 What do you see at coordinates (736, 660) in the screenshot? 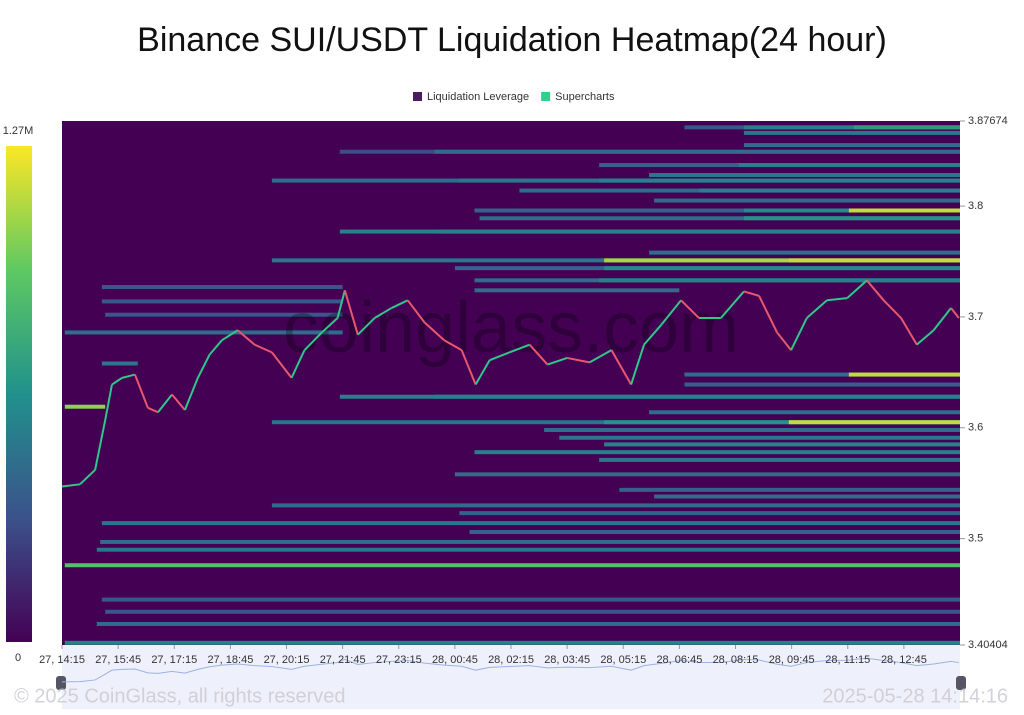
I see `x-tick-label: 28, 08:15` at bounding box center [736, 660].